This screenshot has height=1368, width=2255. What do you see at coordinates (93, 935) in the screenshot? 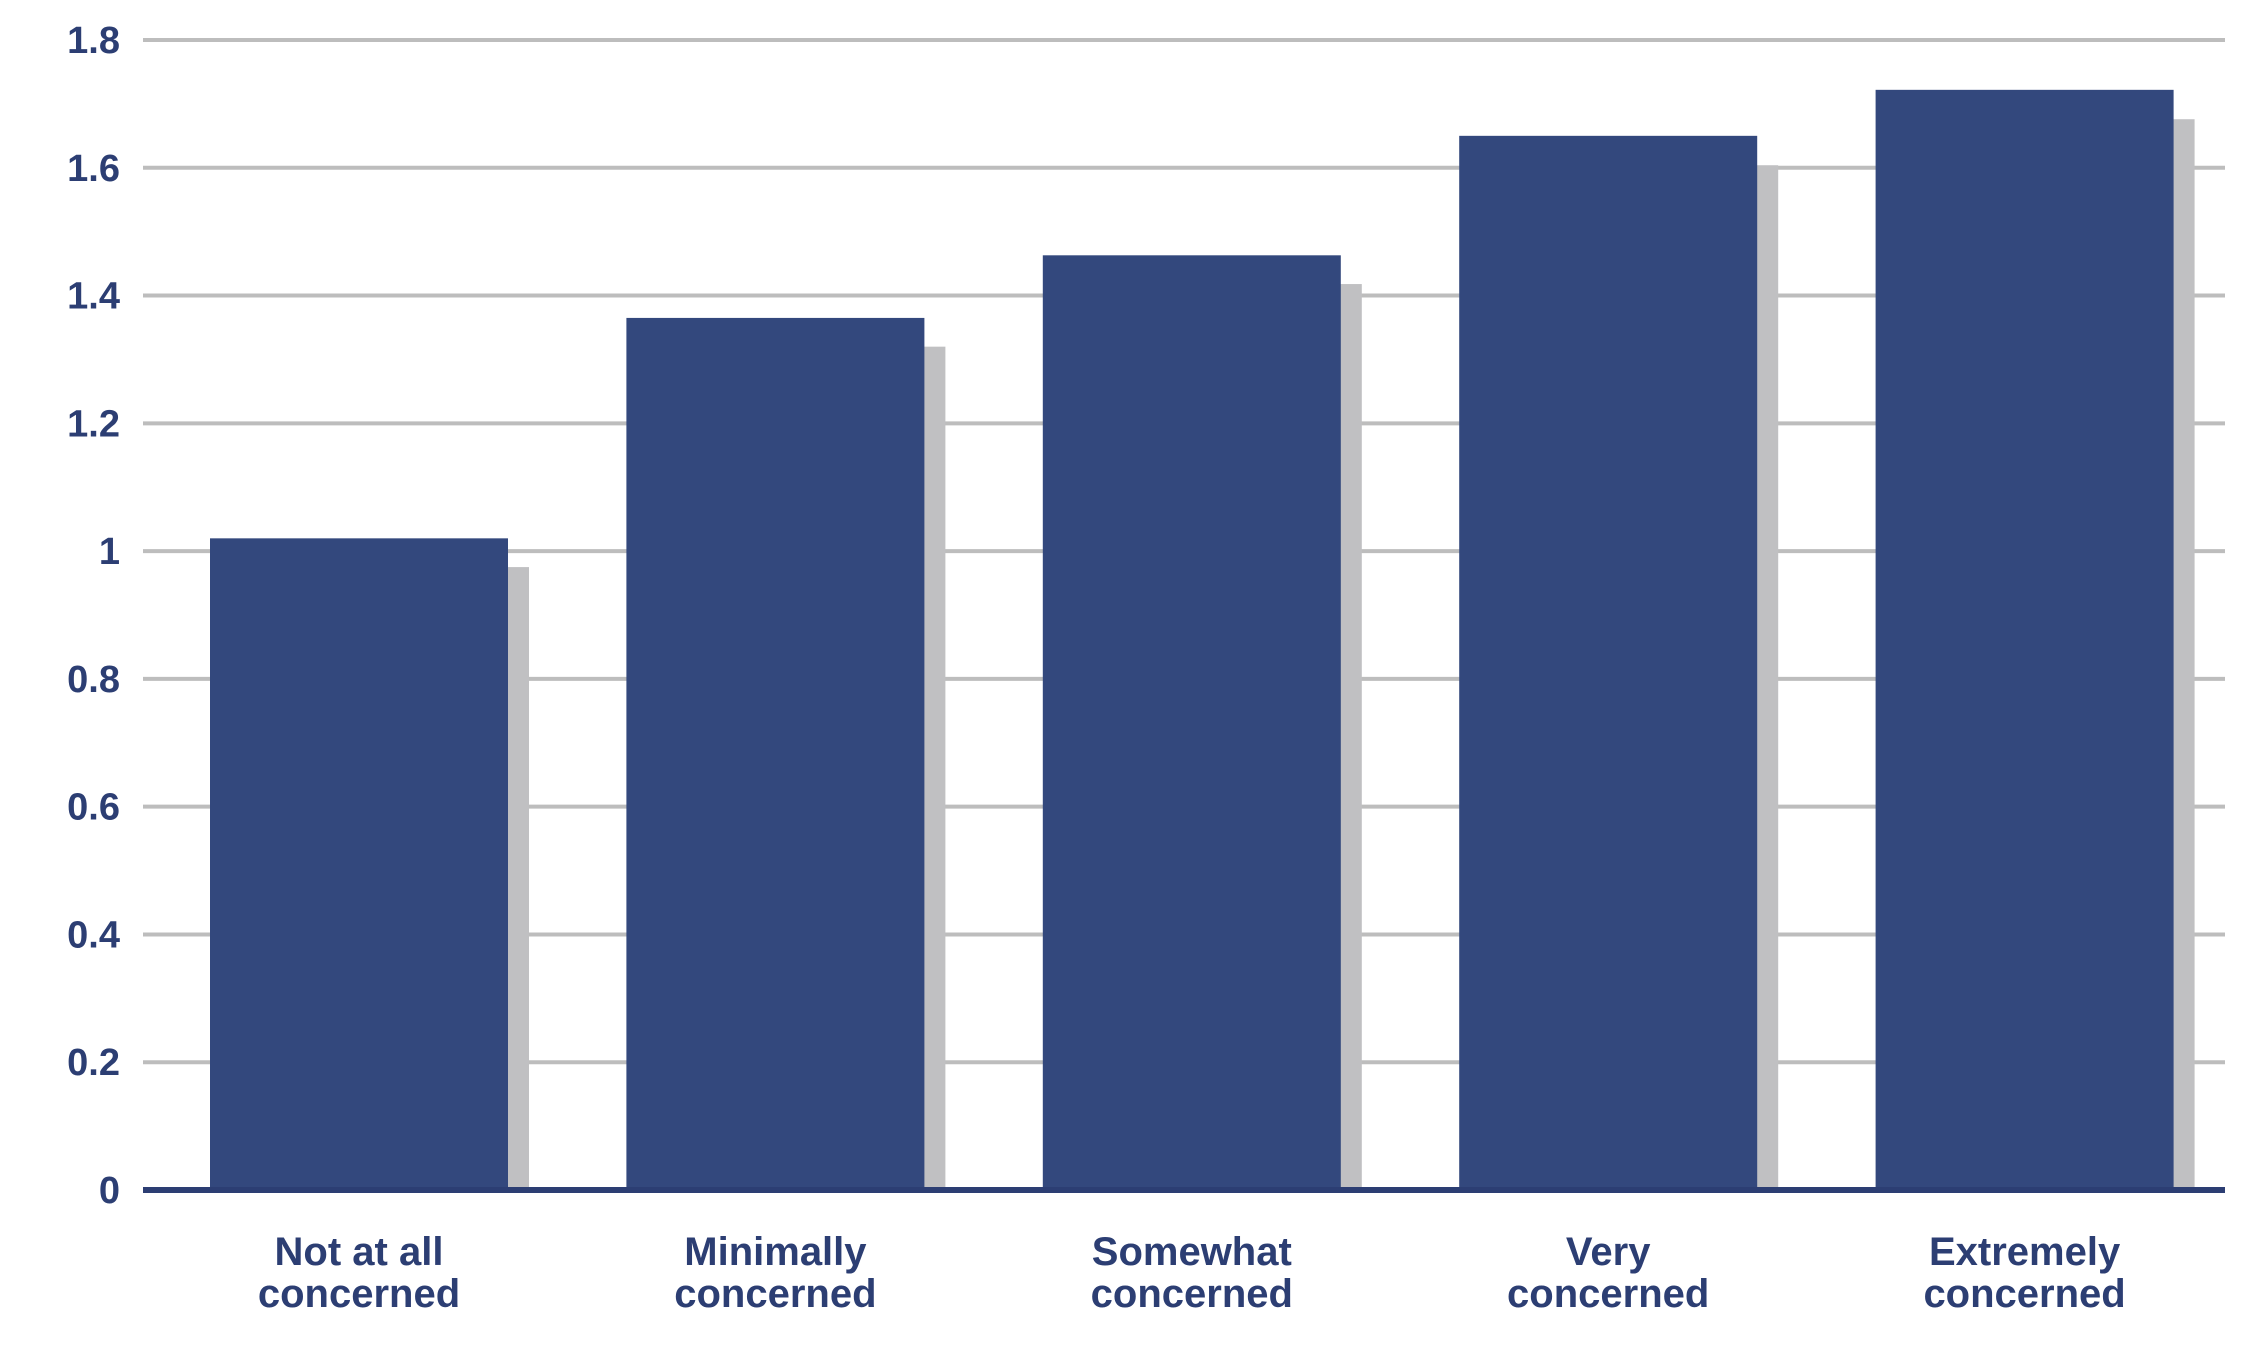
I see `y-tick-label: 0.4` at bounding box center [93, 935].